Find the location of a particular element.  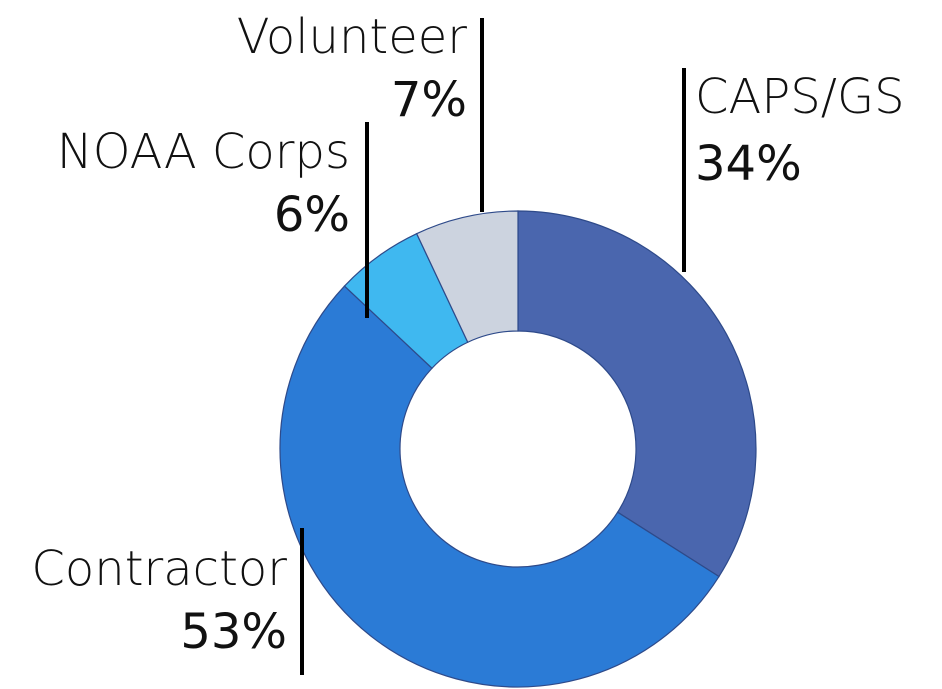

category-label: Contractor is located at coordinates (159, 569).